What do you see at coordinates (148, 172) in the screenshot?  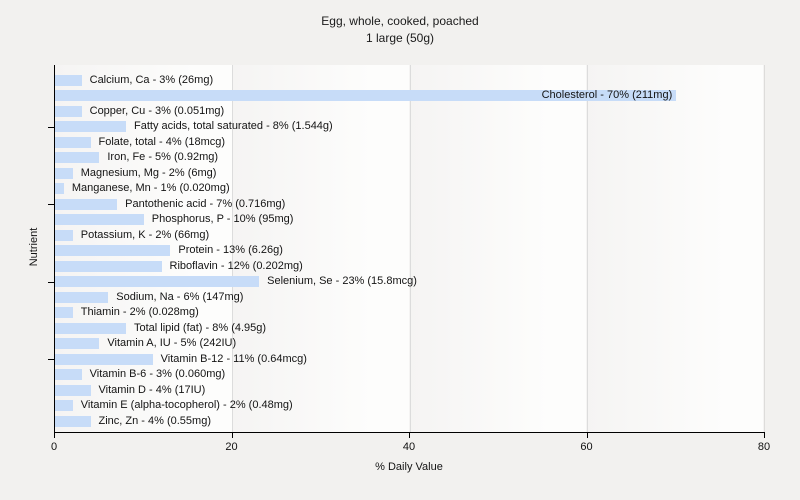 I see `bar-label: Magnesium, Mg - 2% (6mg)` at bounding box center [148, 172].